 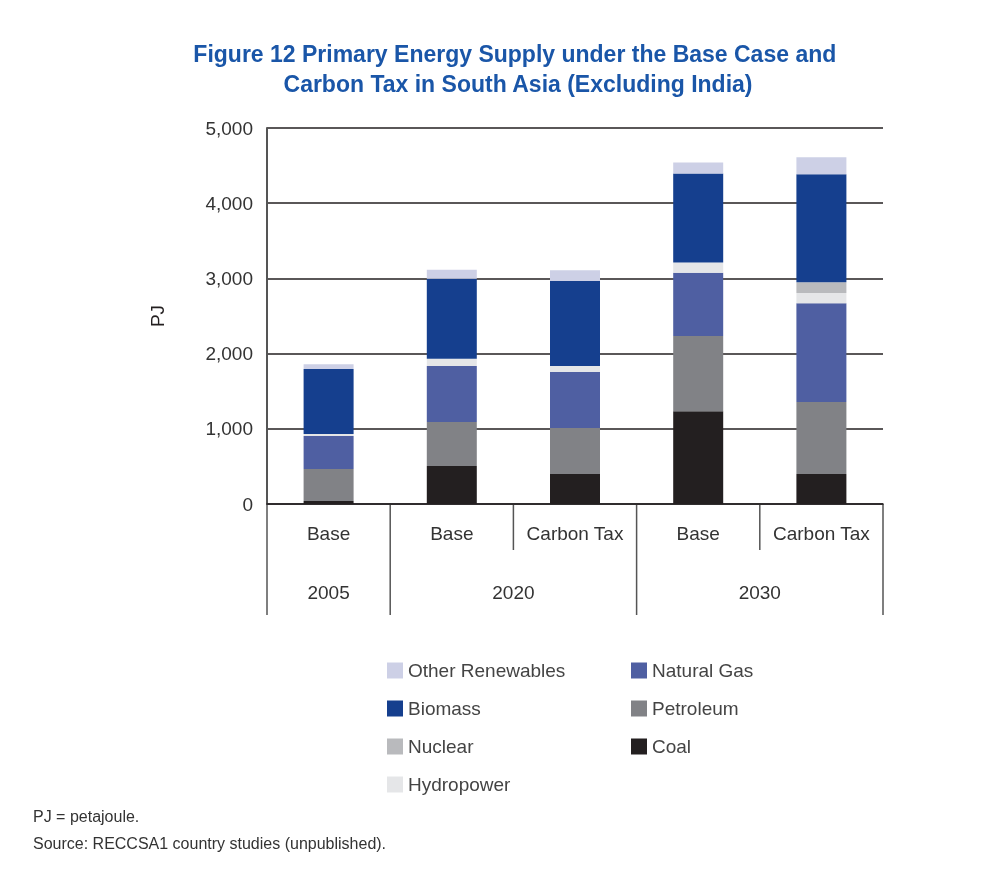 What do you see at coordinates (229, 128) in the screenshot?
I see `y-tick-label: 5,000` at bounding box center [229, 128].